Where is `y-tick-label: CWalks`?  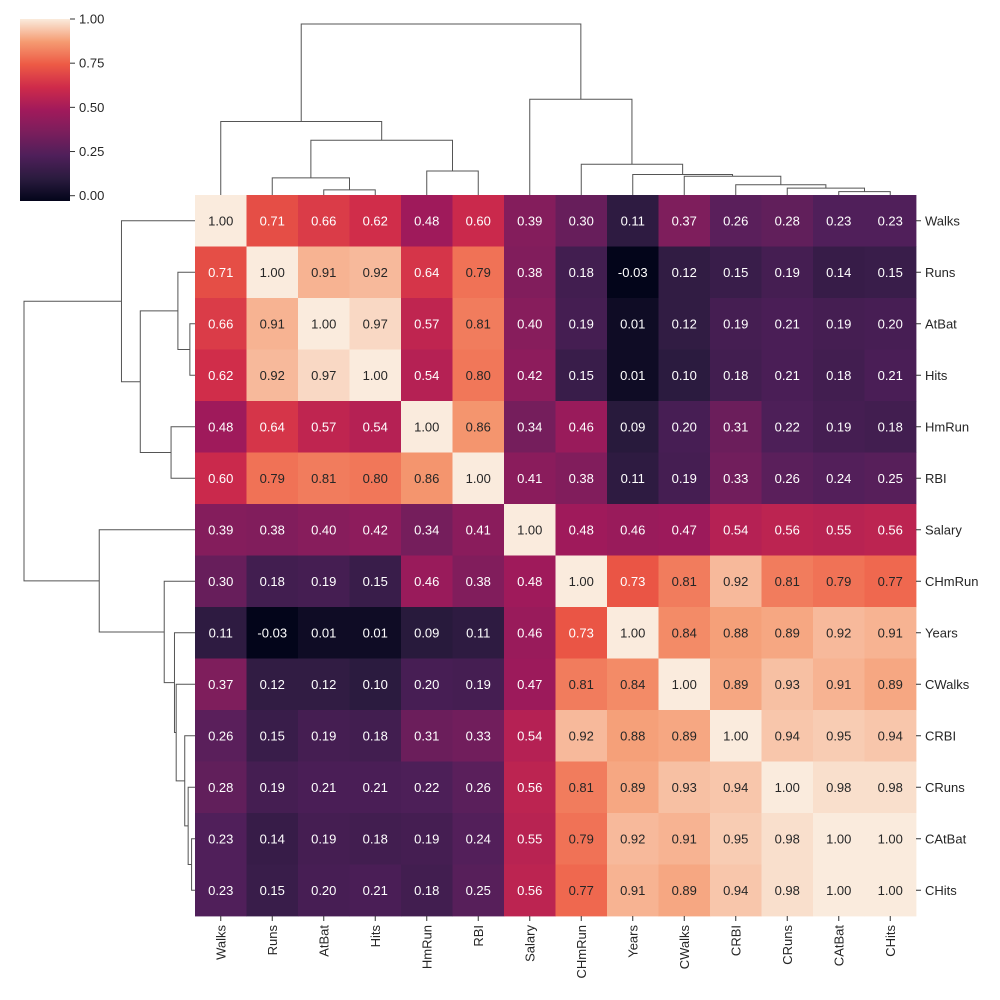 y-tick-label: CWalks is located at coordinates (947, 684).